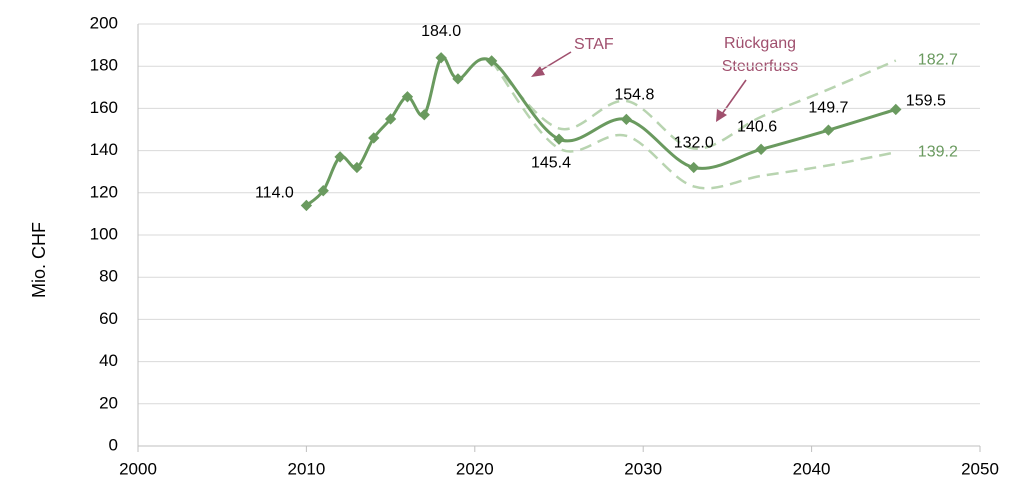 This screenshot has height=485, width=1013. Describe the element at coordinates (551, 162) in the screenshot. I see `data-label: 145.4` at that location.